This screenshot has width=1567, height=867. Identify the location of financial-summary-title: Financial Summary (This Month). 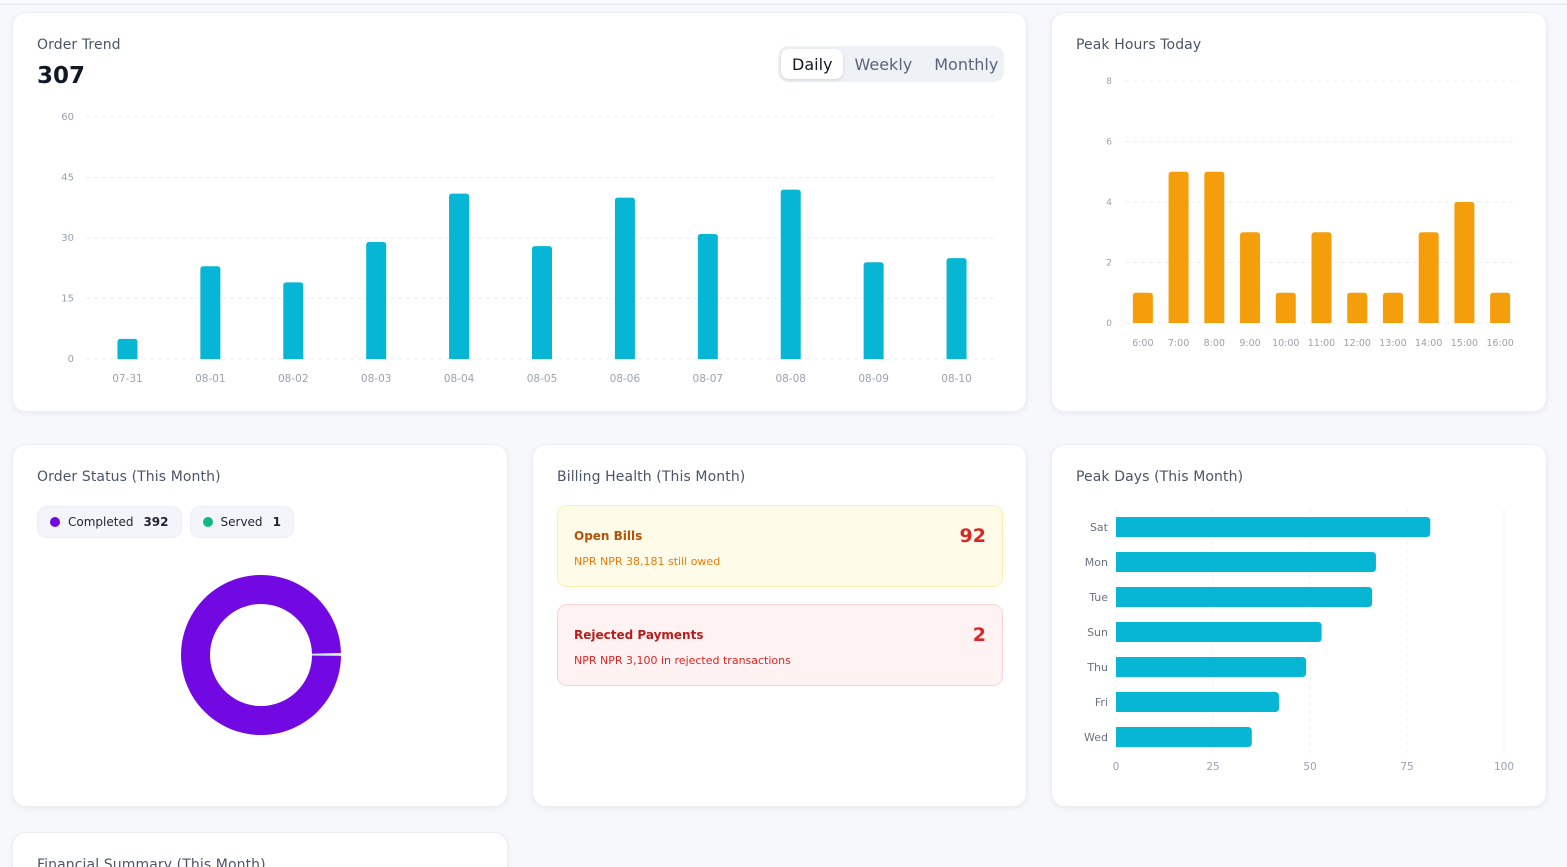
(151, 862).